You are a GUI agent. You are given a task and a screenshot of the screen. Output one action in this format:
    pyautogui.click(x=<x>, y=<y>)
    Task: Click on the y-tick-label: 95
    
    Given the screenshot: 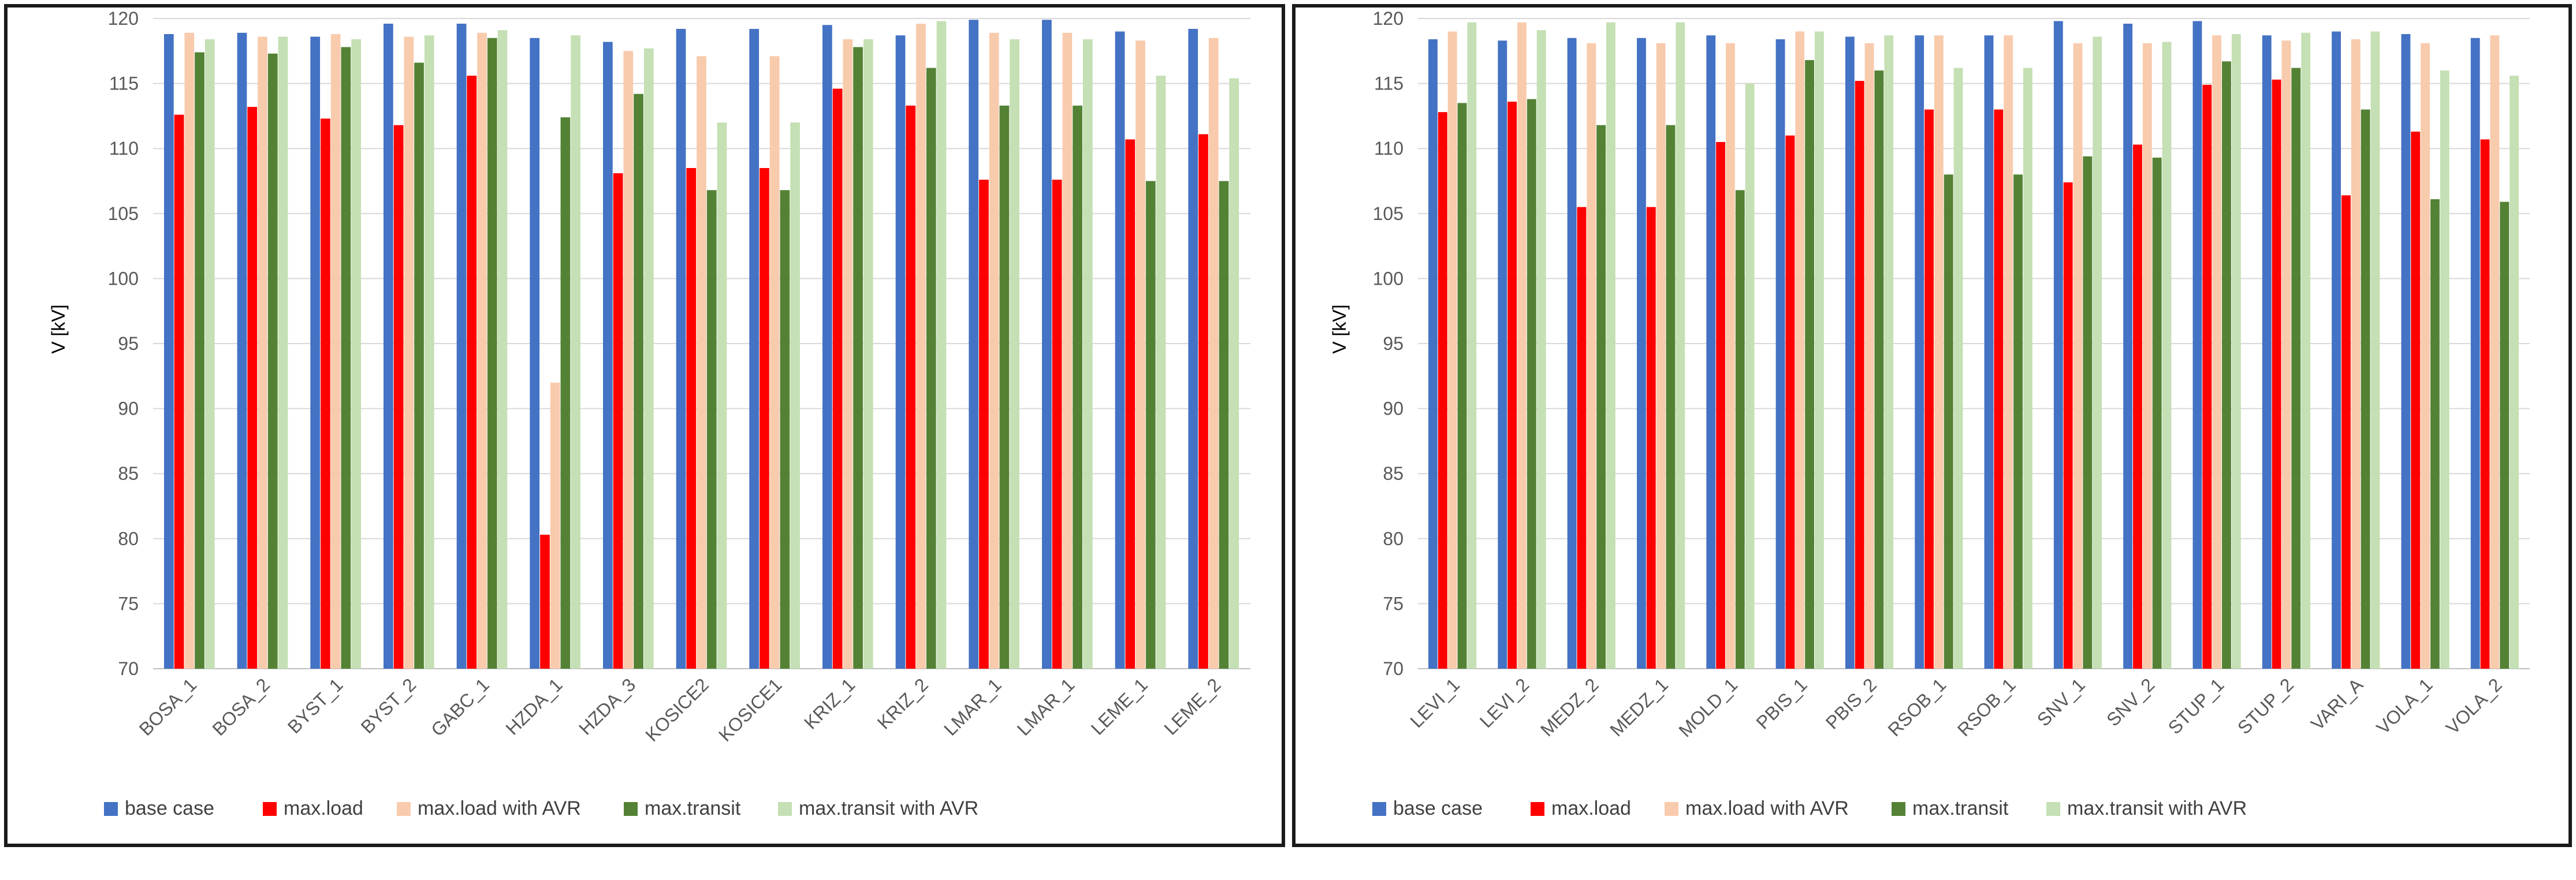 What is the action you would take?
    pyautogui.click(x=128, y=343)
    